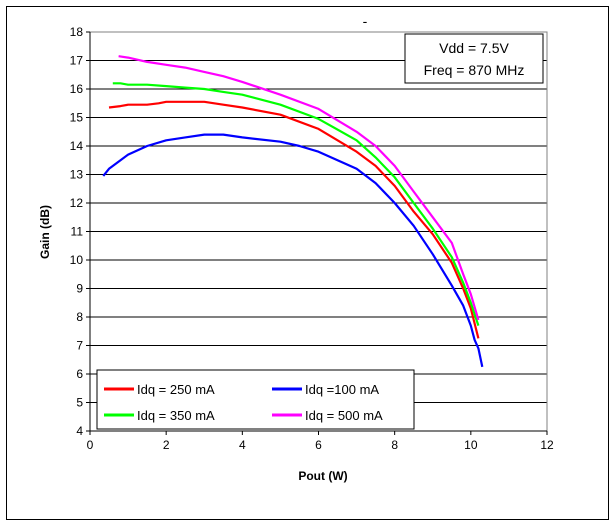 This screenshot has width=614, height=525. Describe the element at coordinates (45, 232) in the screenshot. I see `y-axis-title: Gain (dB)` at that location.